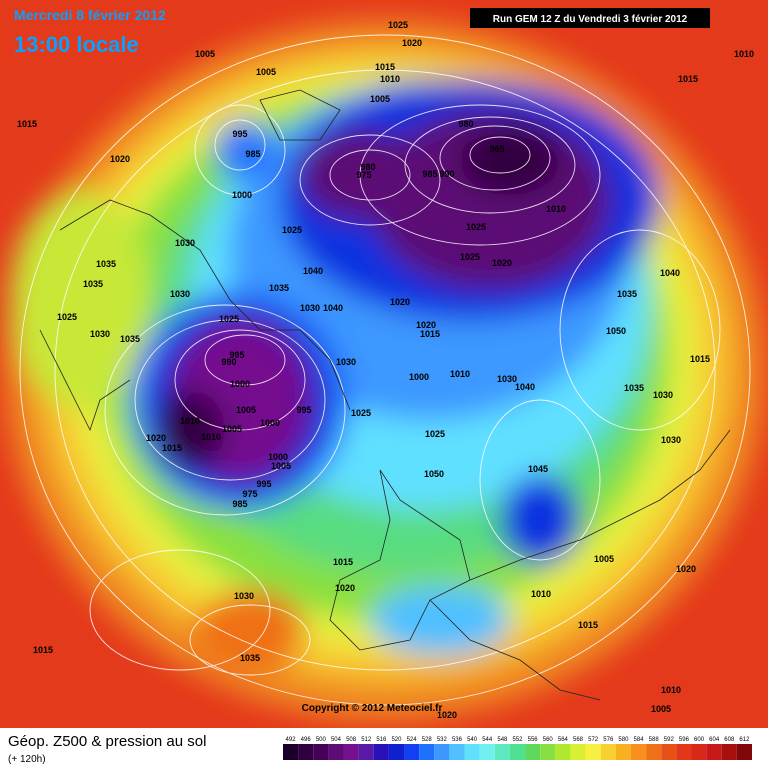  What do you see at coordinates (76, 44) in the screenshot?
I see `forecast-time: 13:00 locale` at bounding box center [76, 44].